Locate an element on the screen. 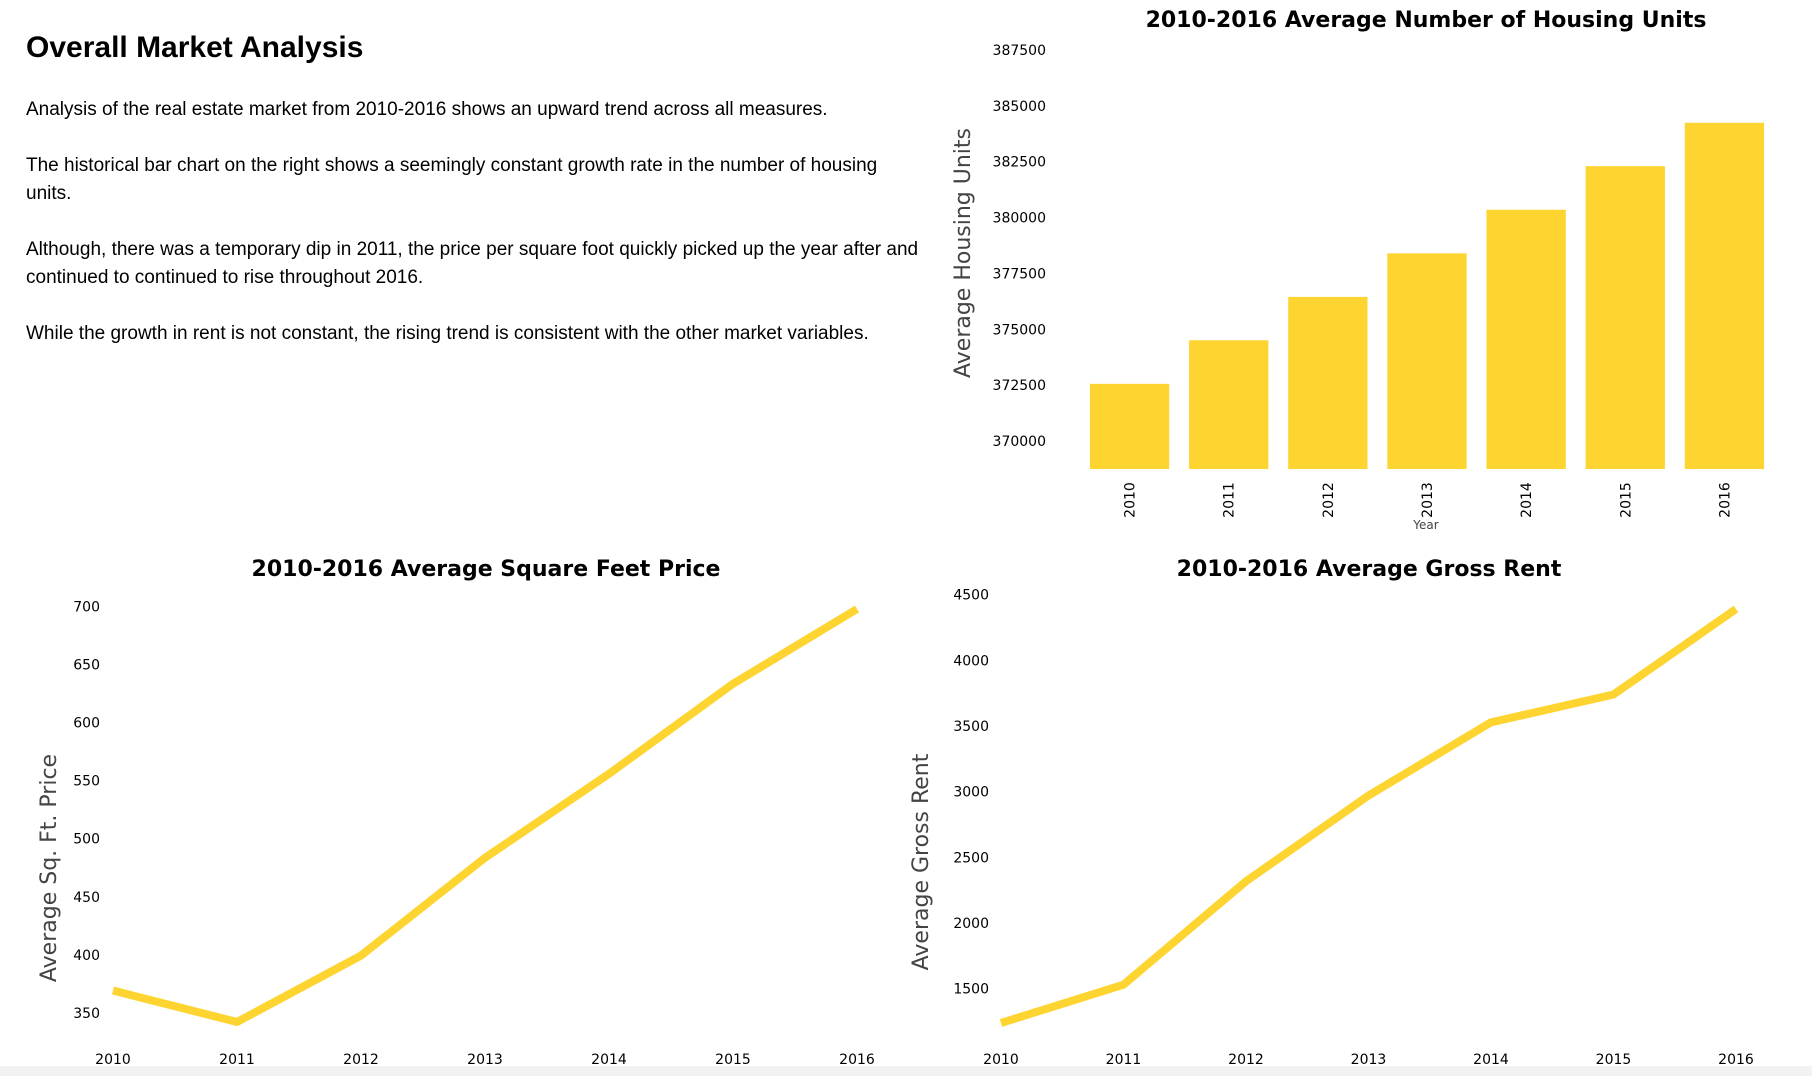  sqft-price-ytick: 450 is located at coordinates (86, 898).